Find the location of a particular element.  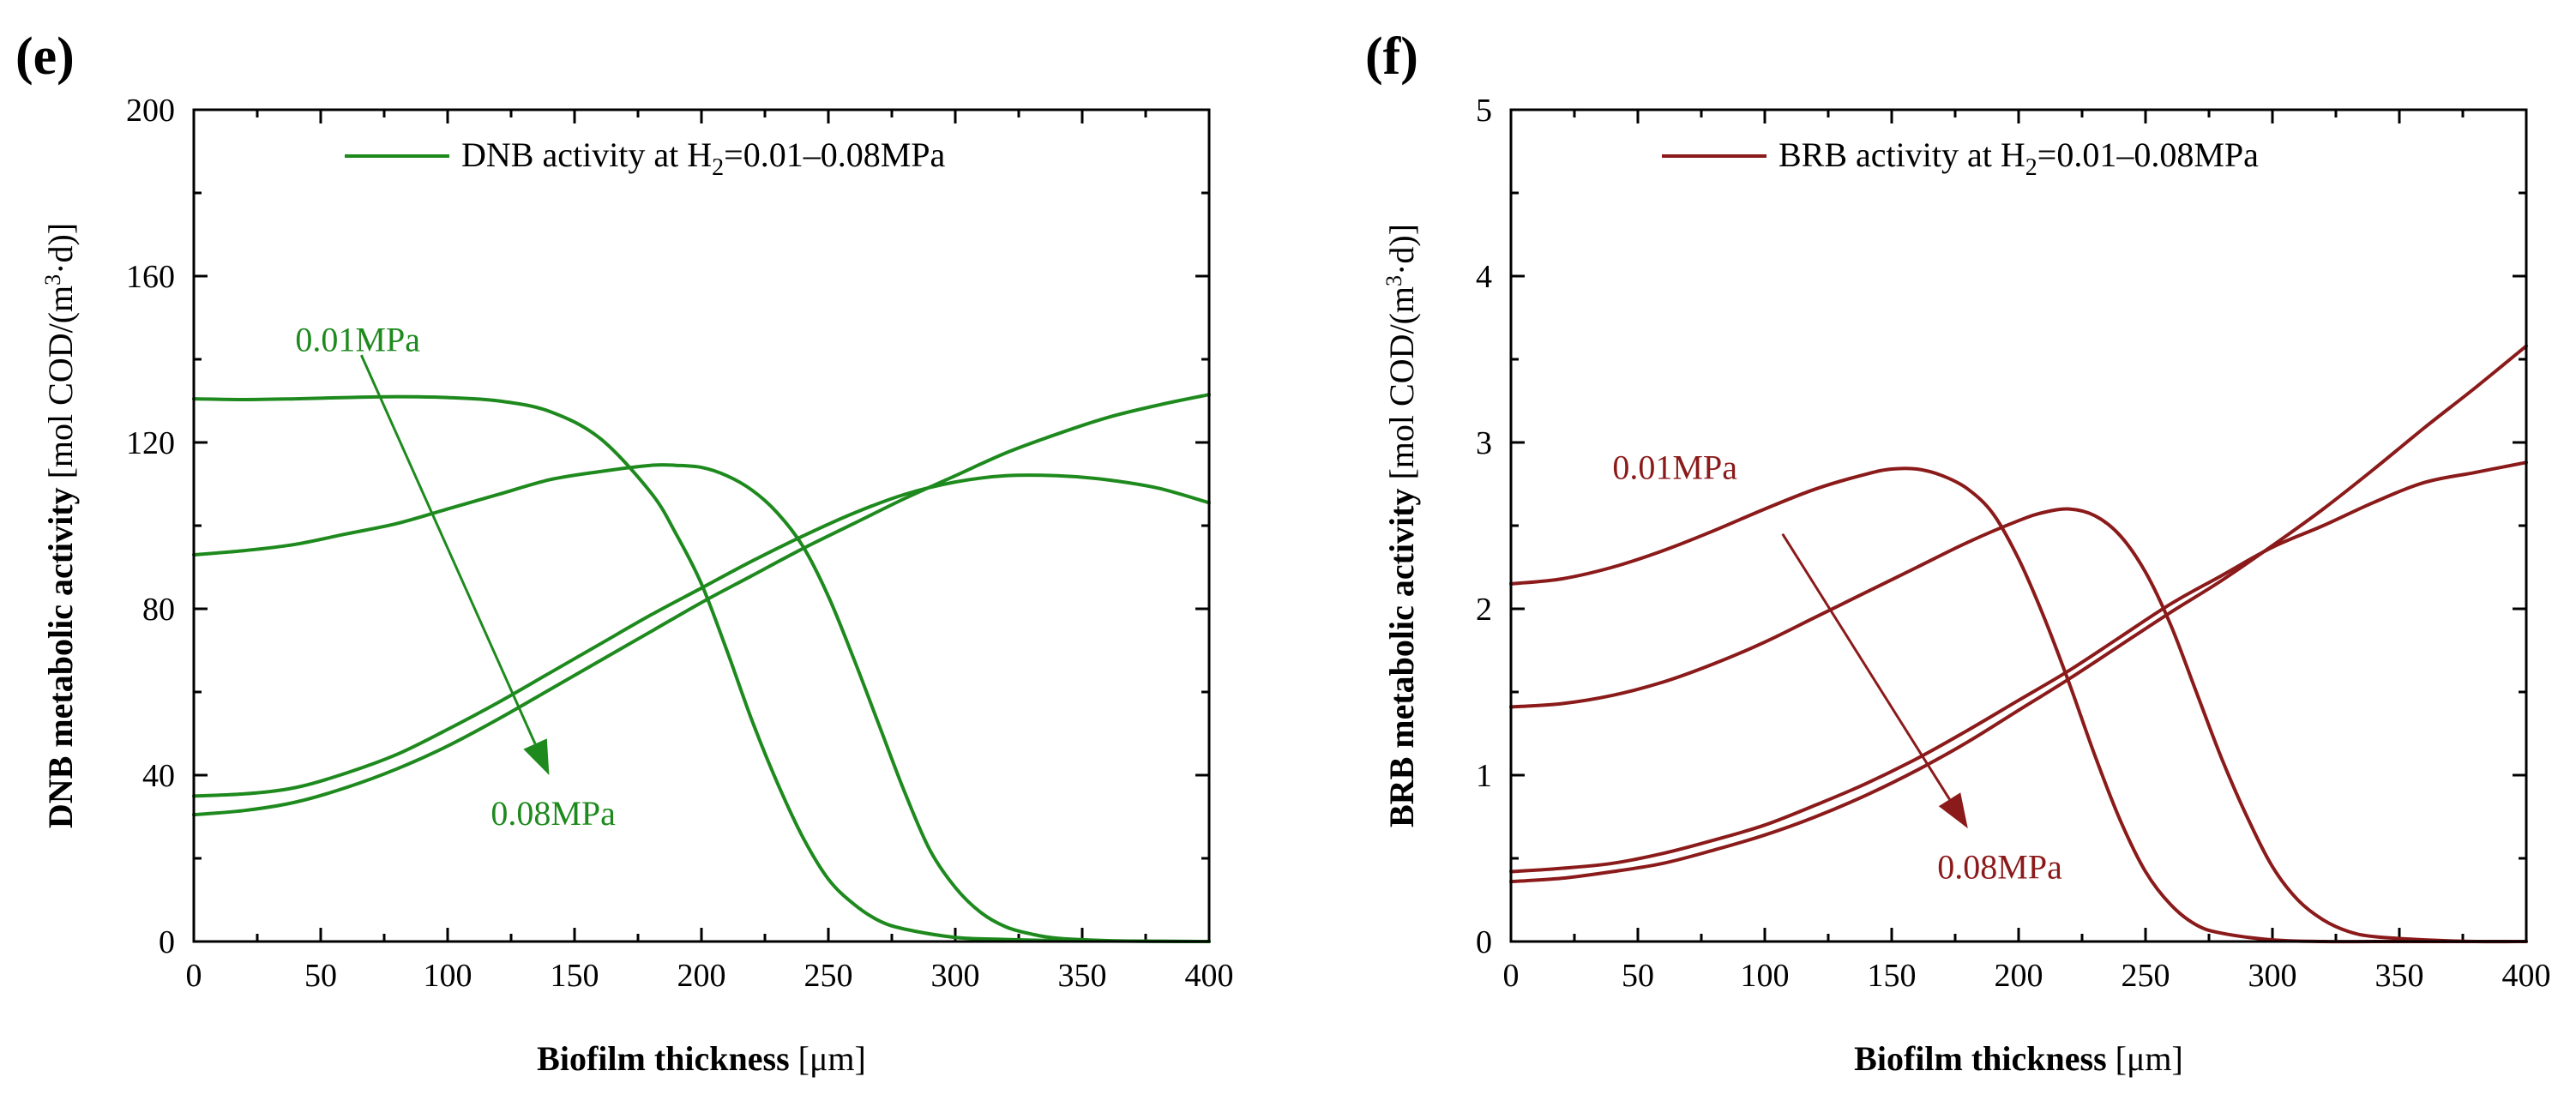

y-tick-label-e: 200 is located at coordinates (150, 111).